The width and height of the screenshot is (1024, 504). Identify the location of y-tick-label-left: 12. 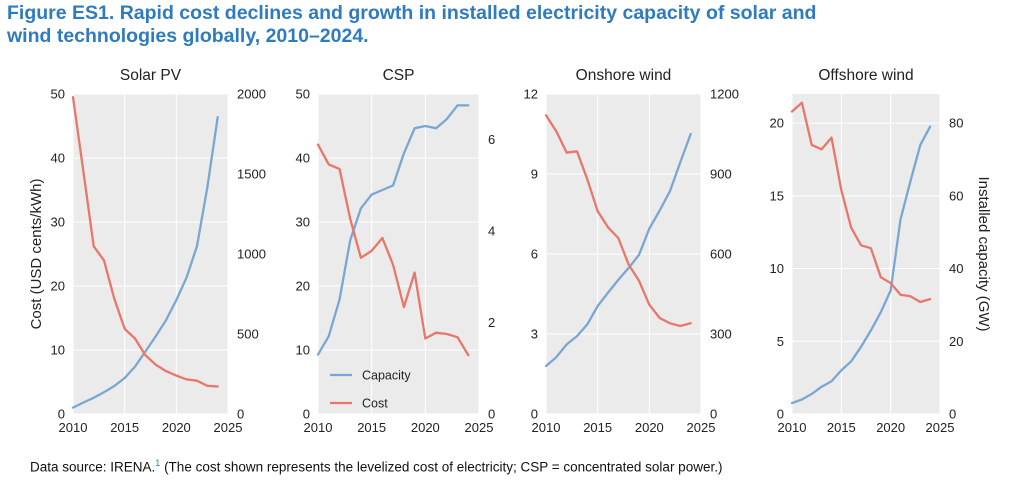
(531, 94).